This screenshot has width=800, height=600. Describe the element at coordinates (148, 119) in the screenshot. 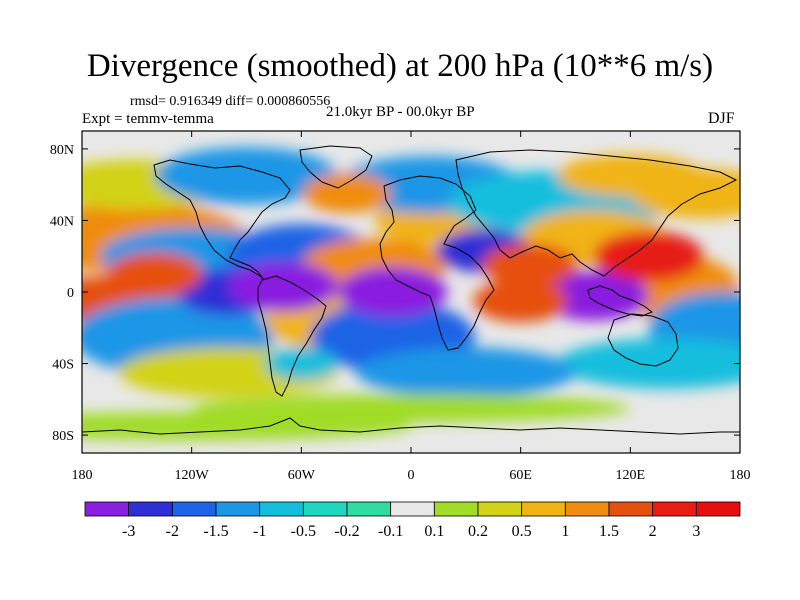

I see `experiment-label: Expt = temmv-temma` at that location.